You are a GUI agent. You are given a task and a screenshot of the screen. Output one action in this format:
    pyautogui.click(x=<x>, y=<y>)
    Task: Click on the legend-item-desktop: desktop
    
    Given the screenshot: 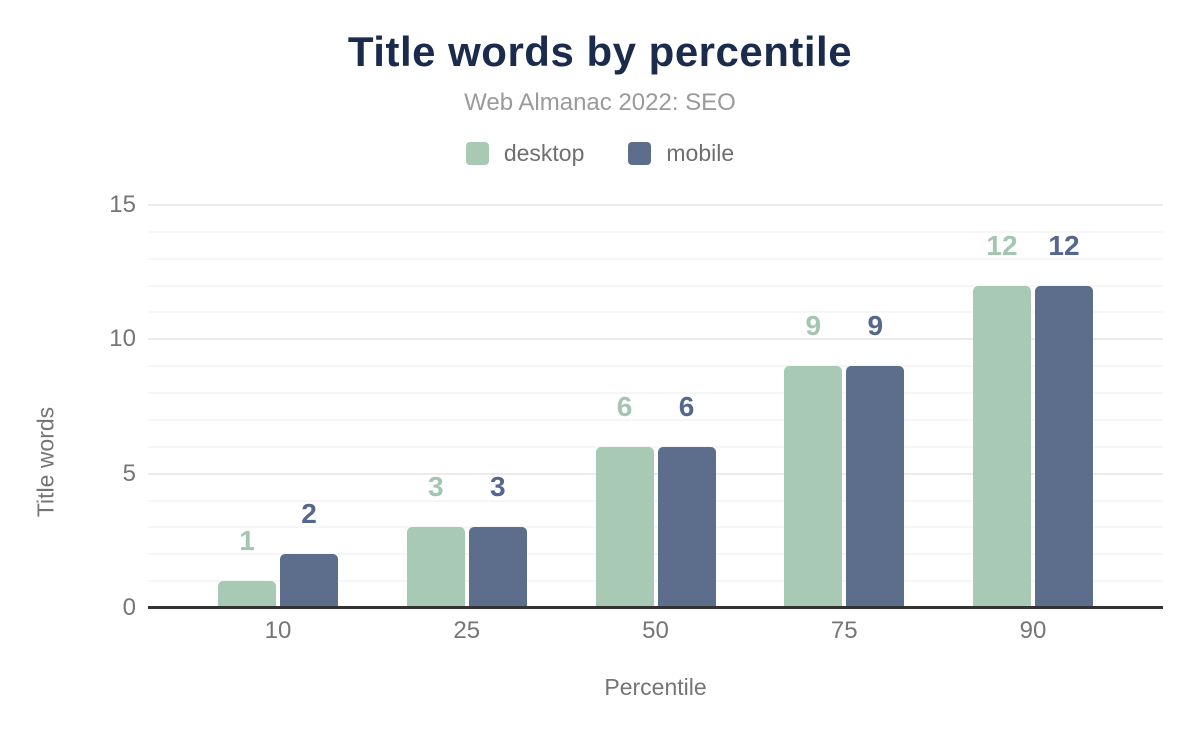 What is the action you would take?
    pyautogui.click(x=525, y=153)
    